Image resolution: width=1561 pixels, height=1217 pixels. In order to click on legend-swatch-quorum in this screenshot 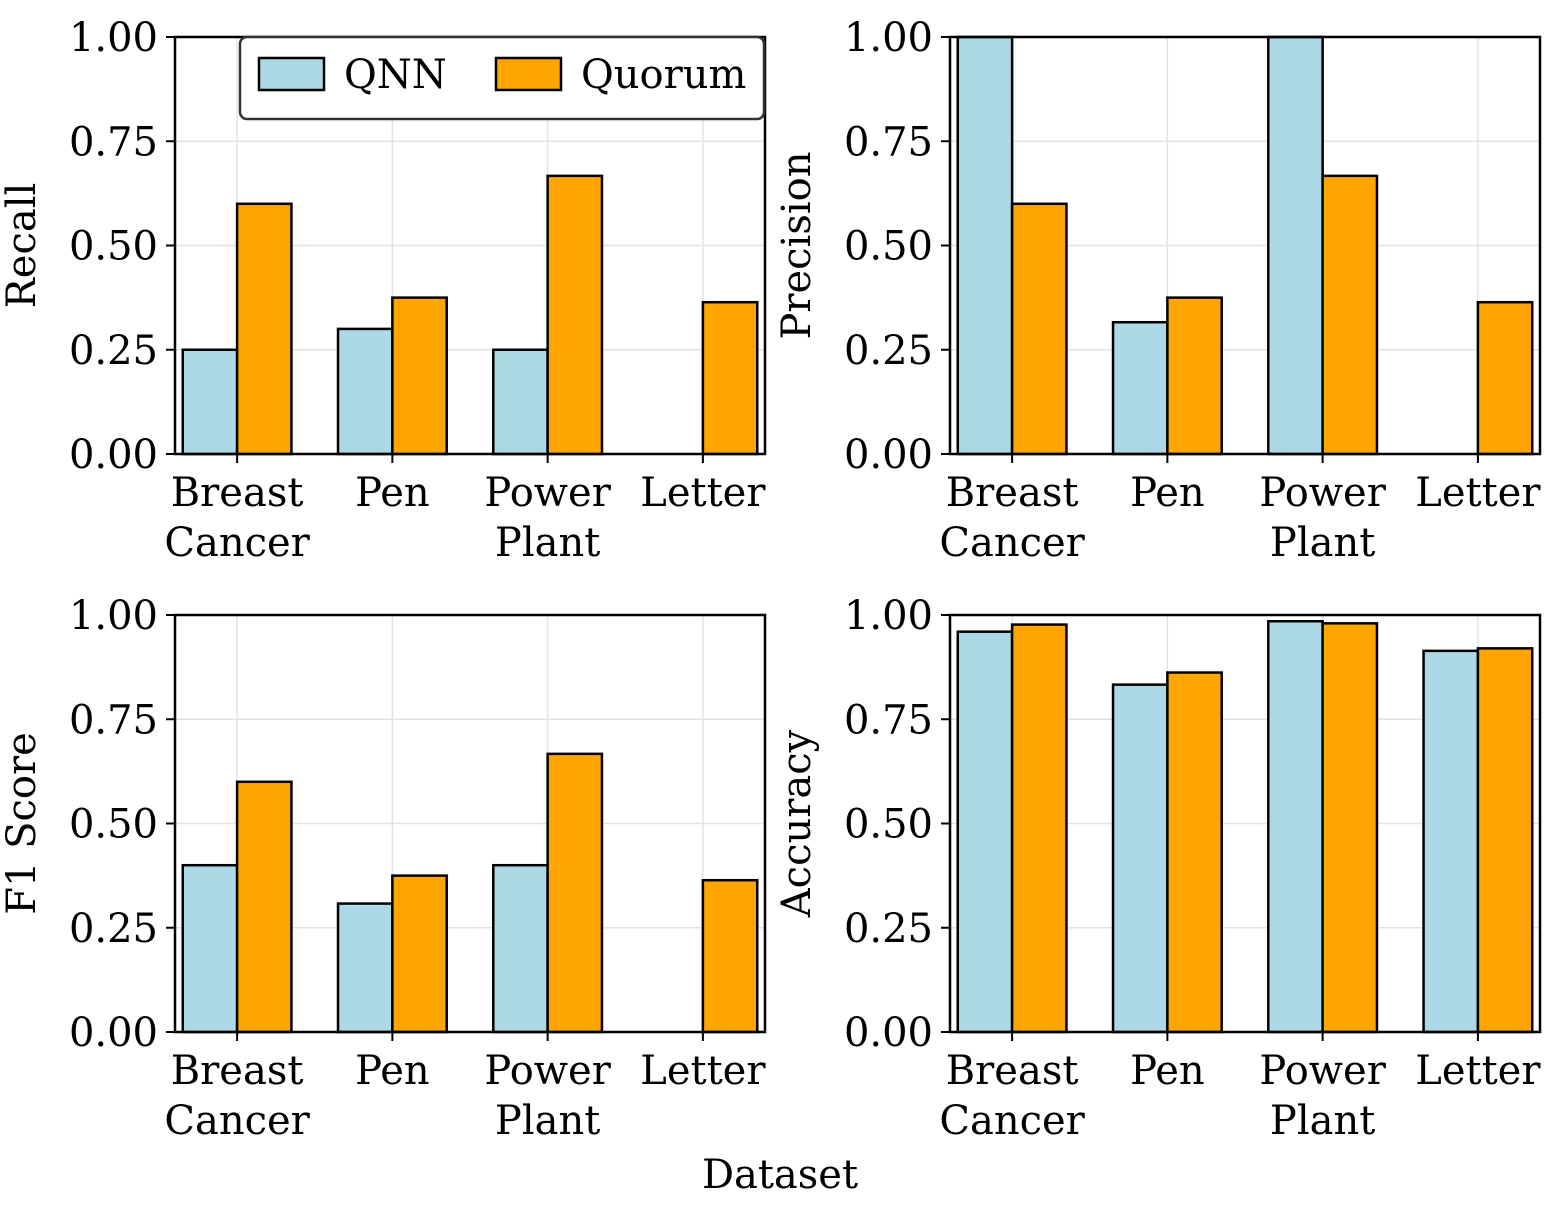, I will do `click(528, 74)`.